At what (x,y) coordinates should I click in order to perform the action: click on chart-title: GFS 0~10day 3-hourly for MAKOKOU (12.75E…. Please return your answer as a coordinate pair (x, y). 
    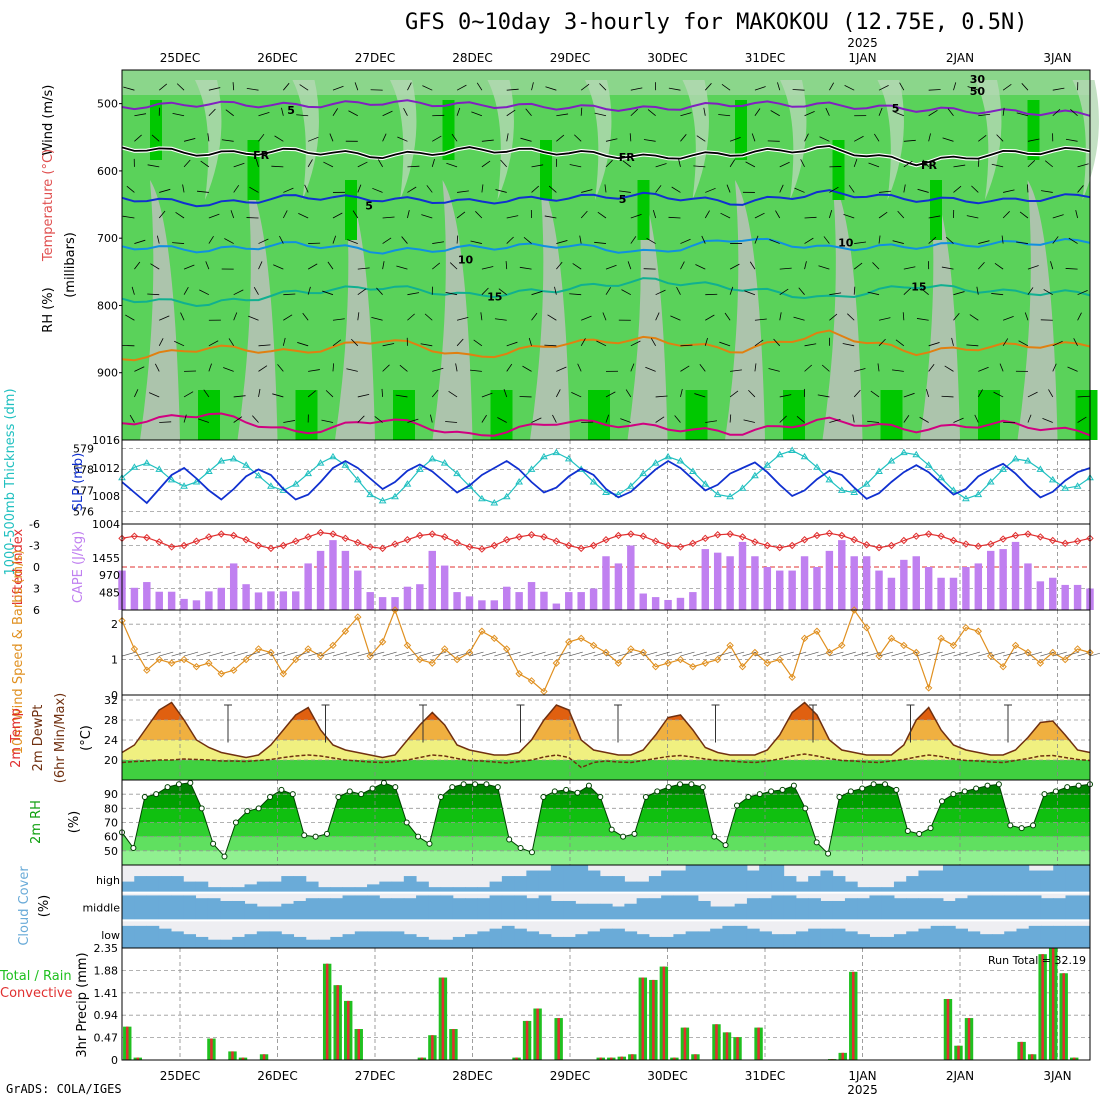
    Looking at the image, I should click on (716, 22).